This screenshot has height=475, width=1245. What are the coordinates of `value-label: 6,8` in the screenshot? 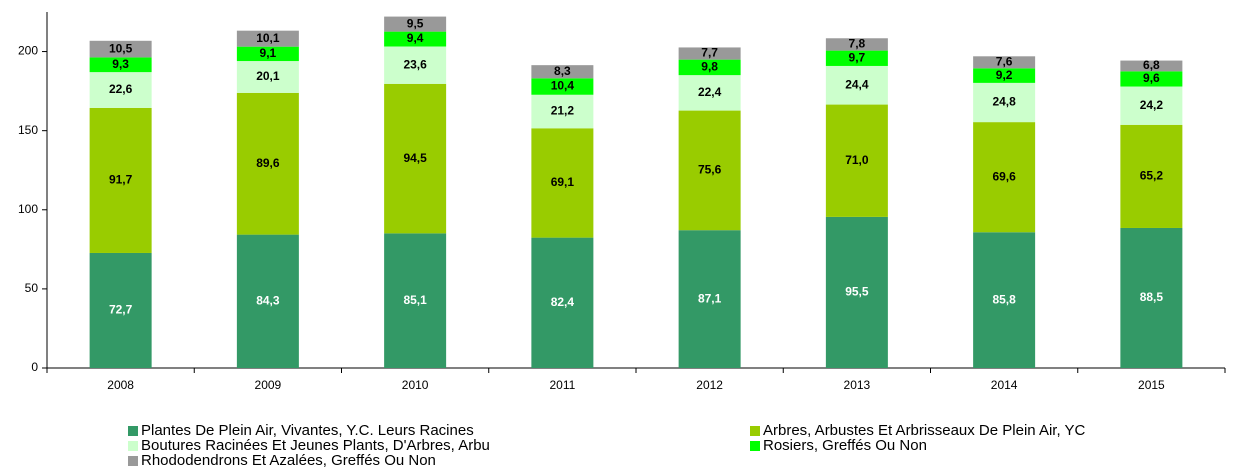 It's located at (1151, 65).